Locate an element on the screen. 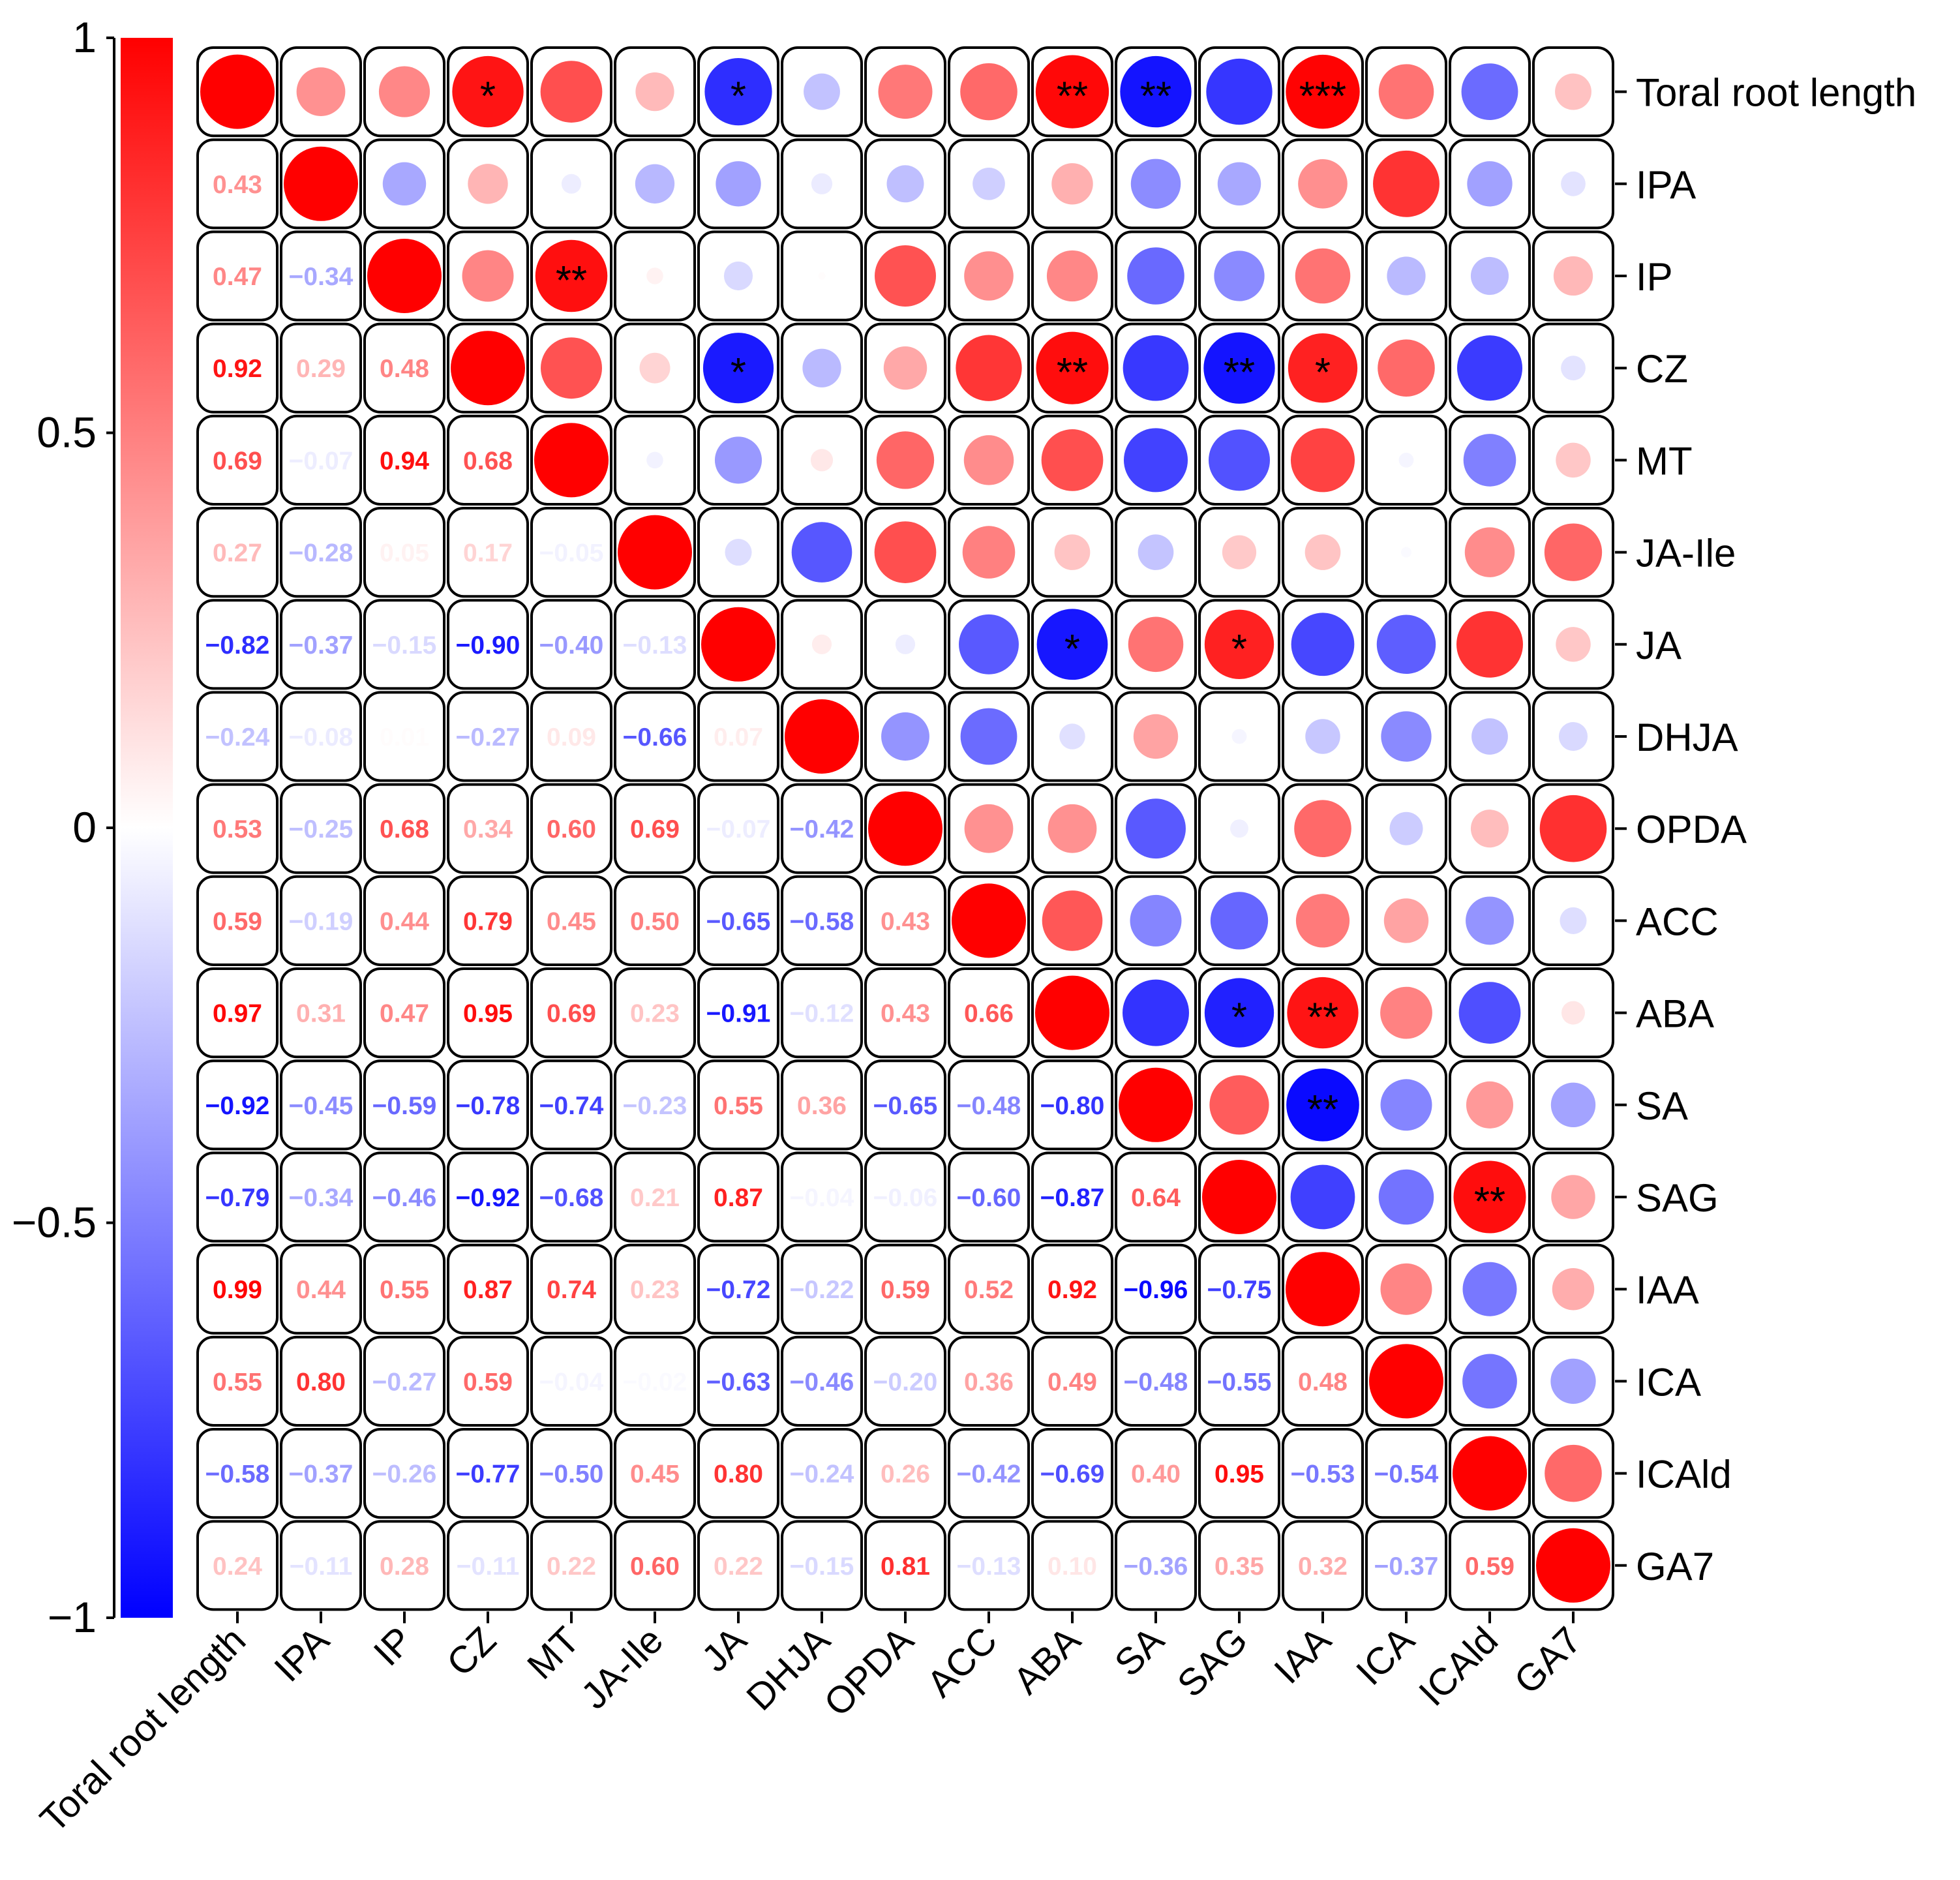  cell-mt-toral-root-length: 0.69 is located at coordinates (237, 460).